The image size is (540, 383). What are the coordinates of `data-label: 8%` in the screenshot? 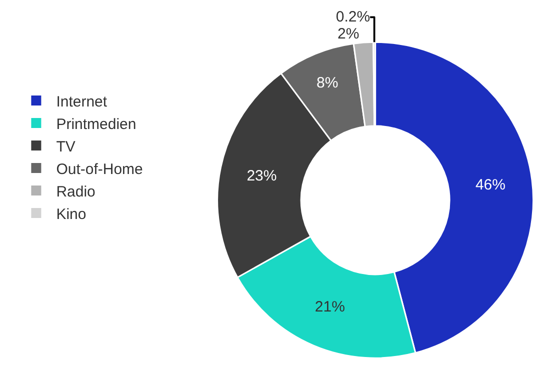 It's located at (327, 83).